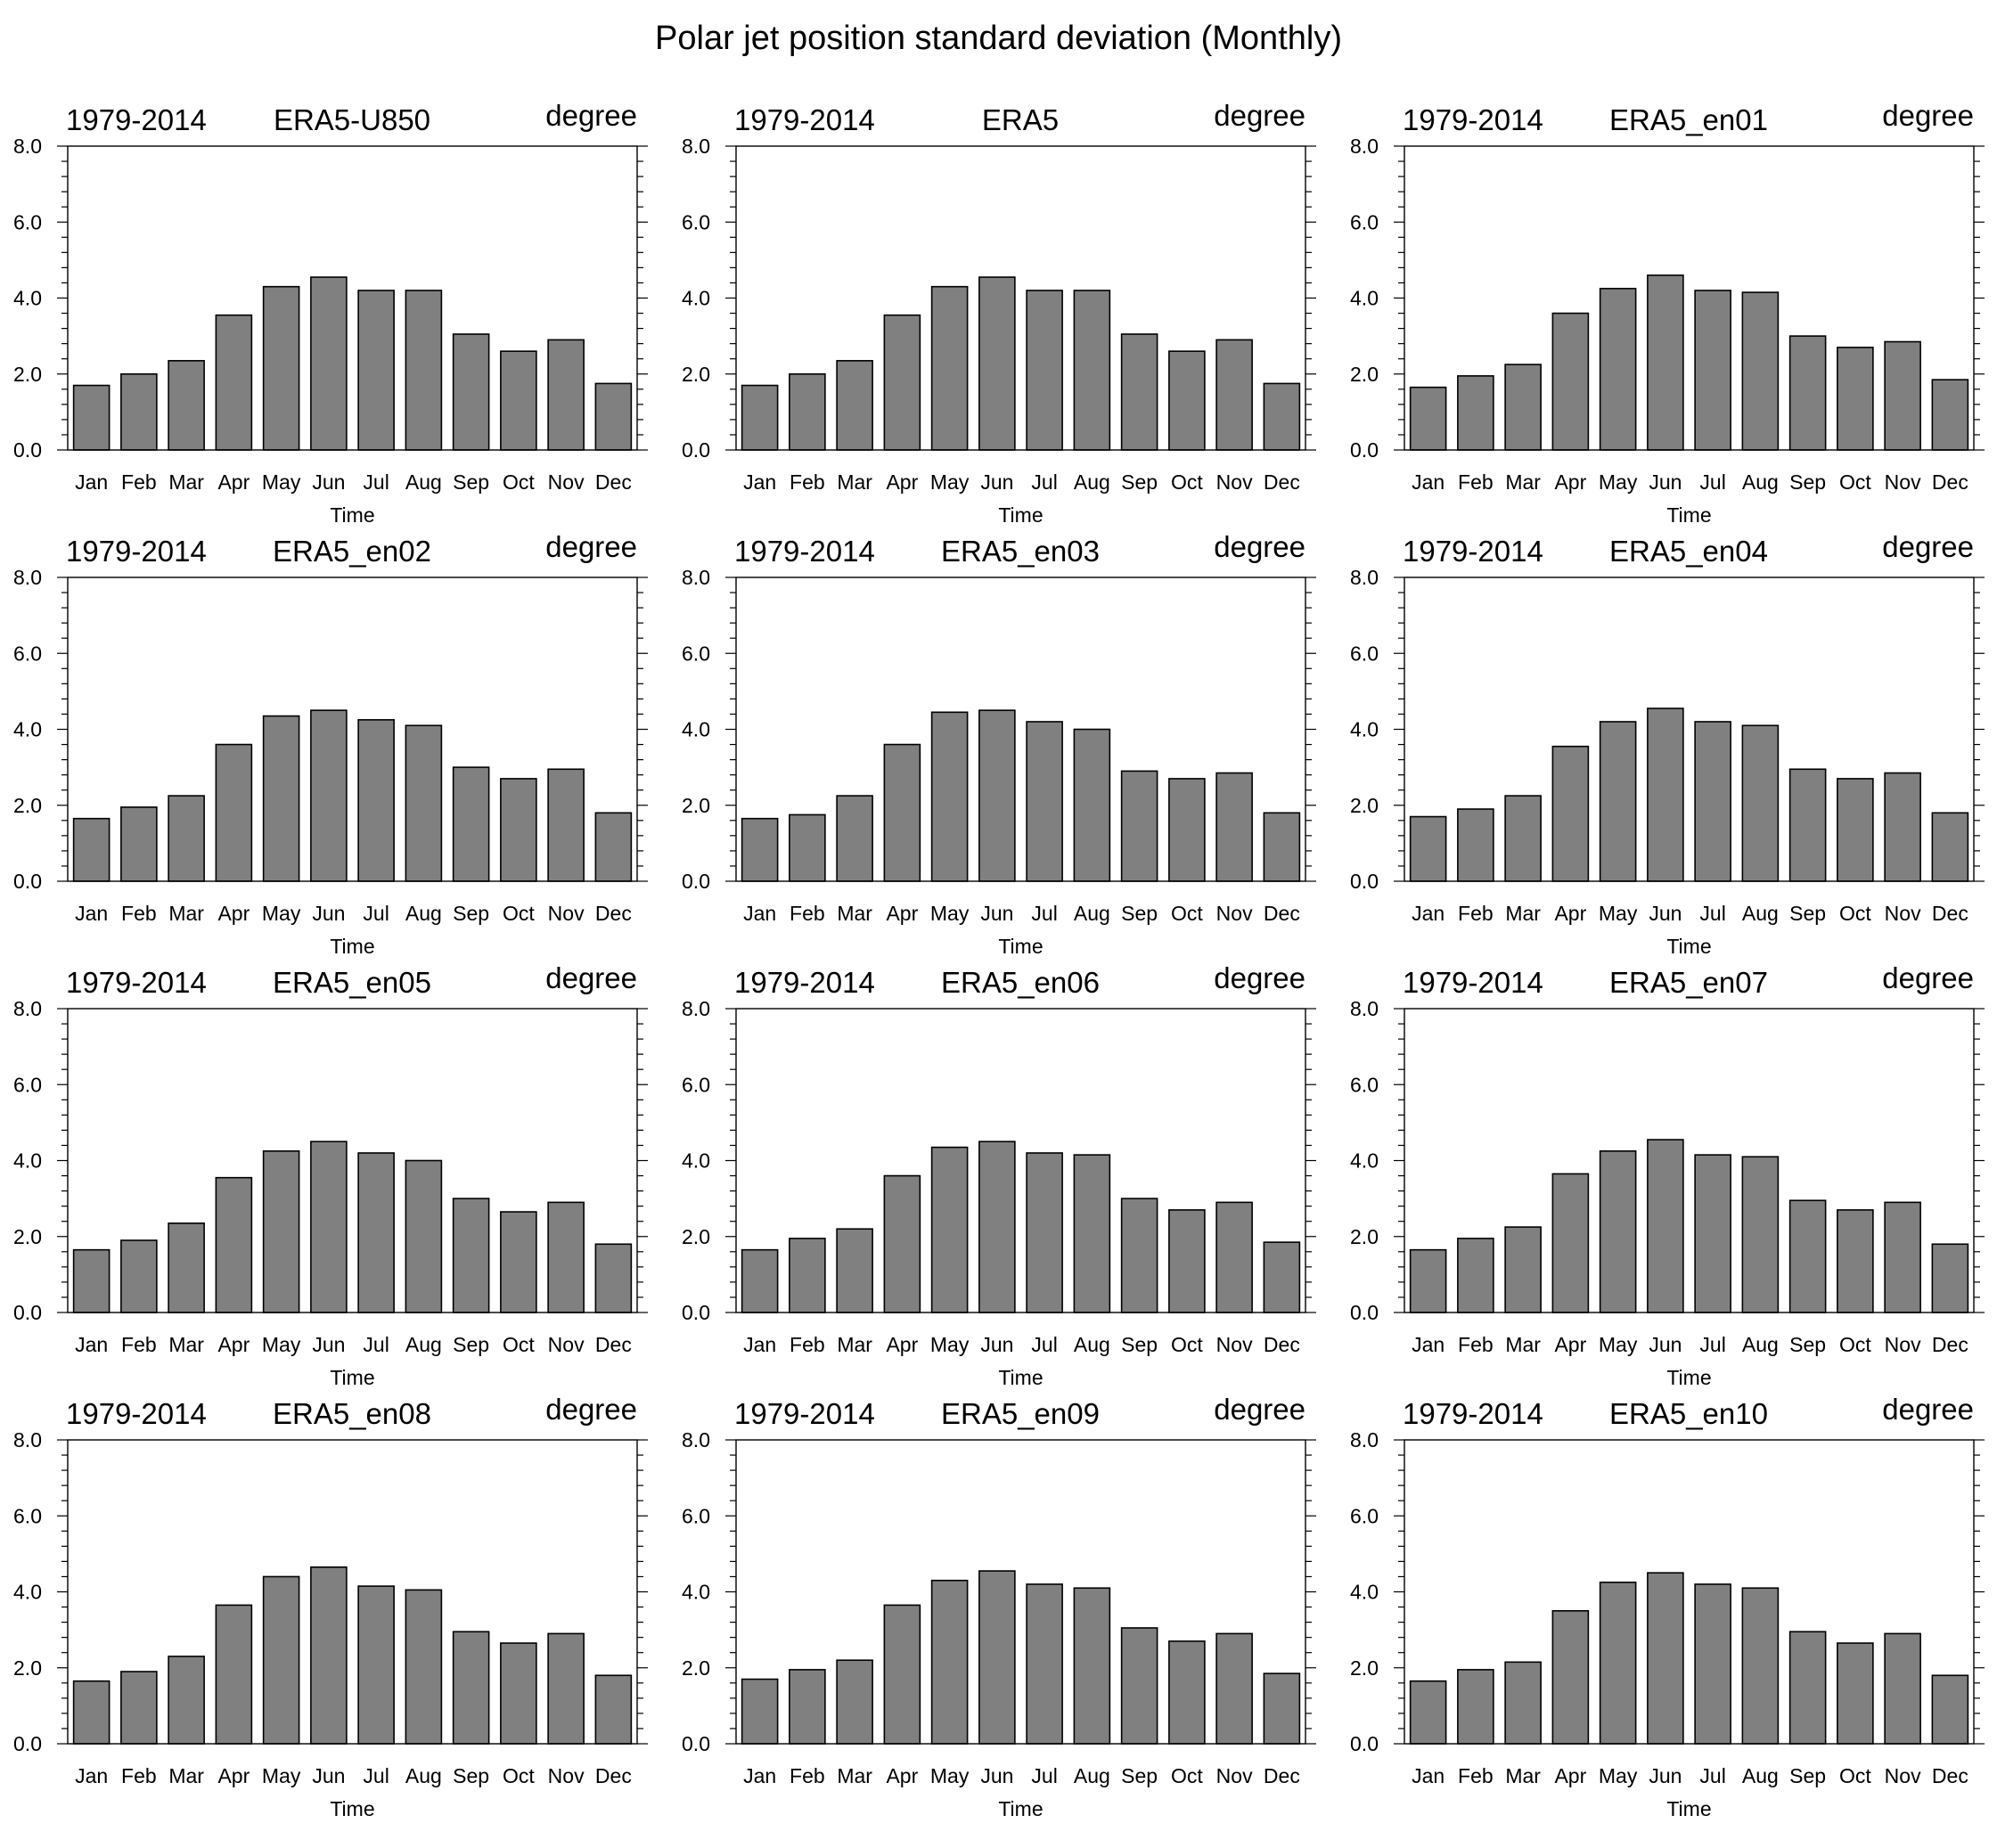 The image size is (1997, 1848). Describe the element at coordinates (352, 983) in the screenshot. I see `panel-title: ERA5_en05` at that location.